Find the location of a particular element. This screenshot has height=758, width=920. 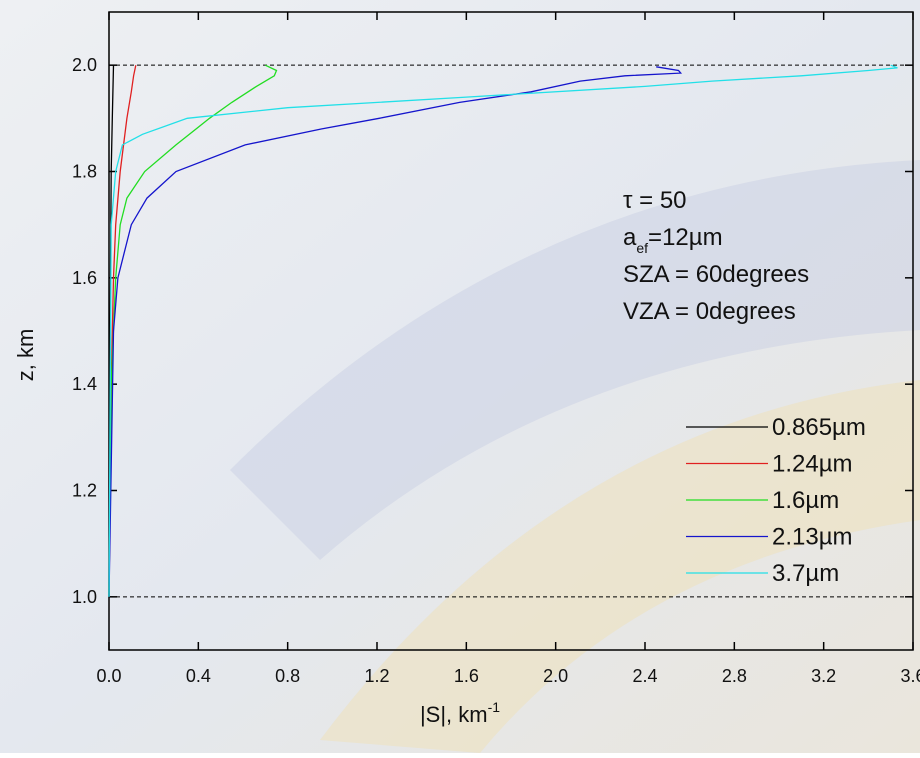

y-axis-label: z, km is located at coordinates (25, 355).